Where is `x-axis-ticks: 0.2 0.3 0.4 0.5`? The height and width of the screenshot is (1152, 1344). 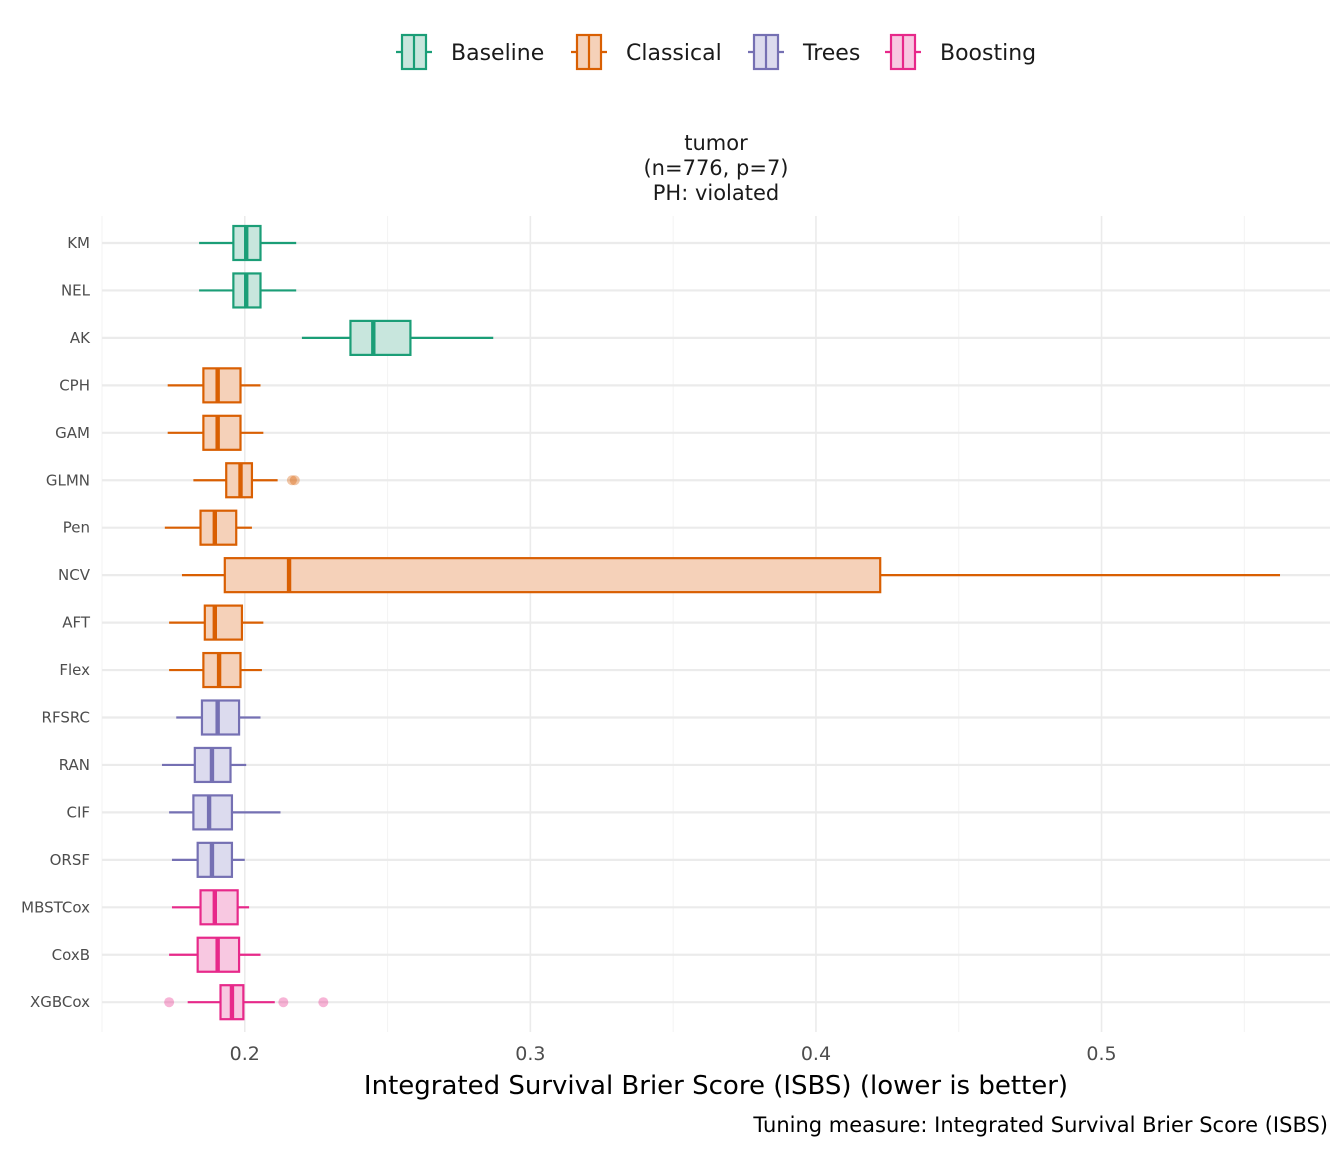
x-axis-ticks: 0.2 0.3 0.4 0.5 is located at coordinates (673, 1054).